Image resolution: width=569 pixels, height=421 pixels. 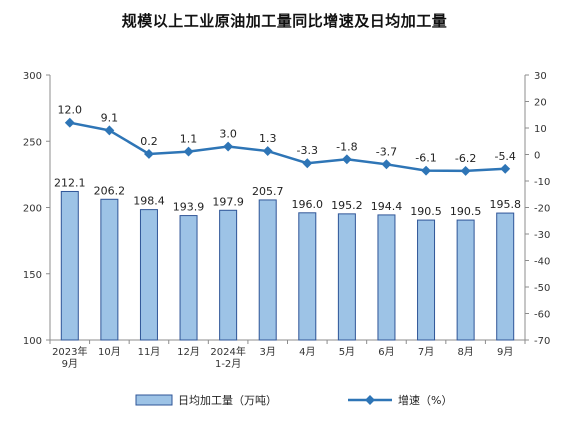 What do you see at coordinates (149, 352) in the screenshot?
I see `x-tick-label: 11月` at bounding box center [149, 352].